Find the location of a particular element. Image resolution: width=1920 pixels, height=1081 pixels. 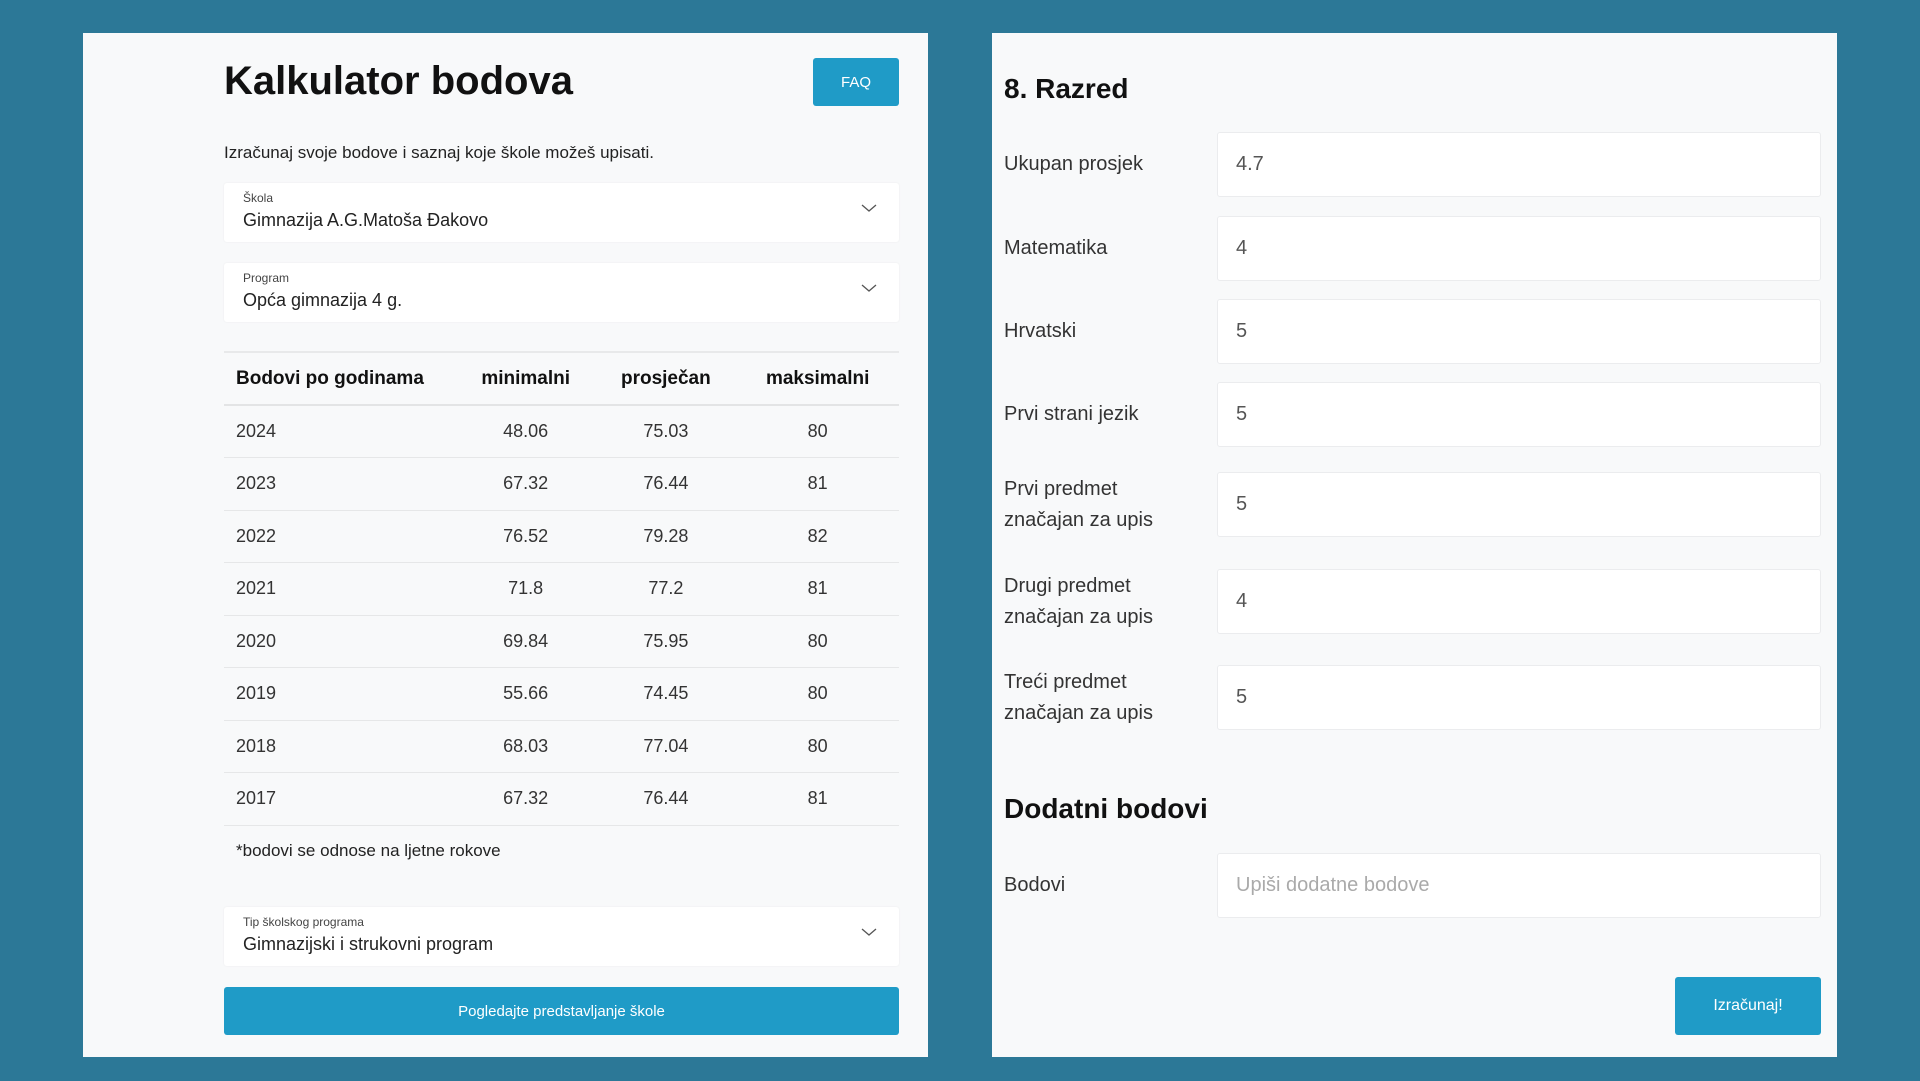

cell-year: 2021 is located at coordinates (340, 589).